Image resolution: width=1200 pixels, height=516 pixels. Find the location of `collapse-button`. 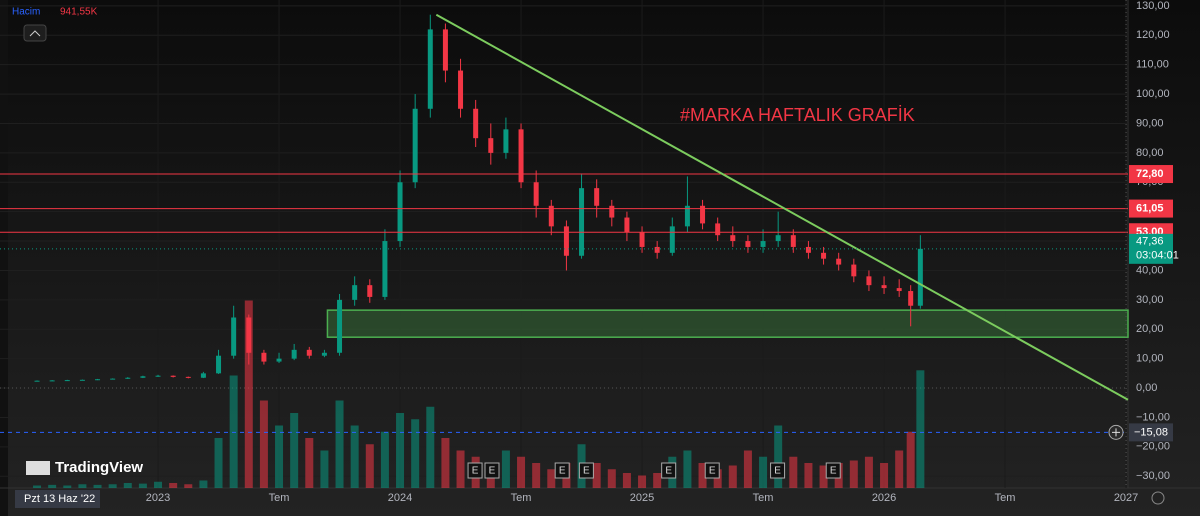

collapse-button is located at coordinates (35, 33).